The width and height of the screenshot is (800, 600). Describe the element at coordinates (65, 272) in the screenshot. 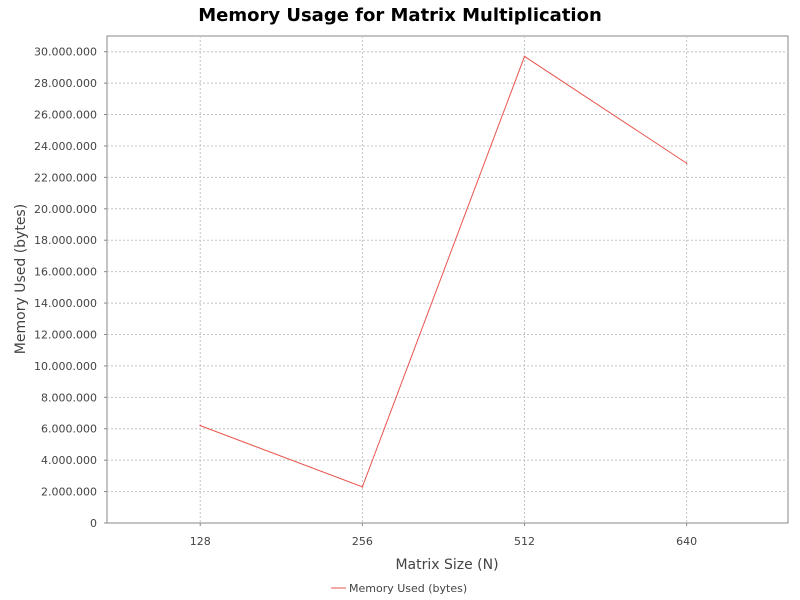

I see `y-tick-label: 16.000.000` at that location.